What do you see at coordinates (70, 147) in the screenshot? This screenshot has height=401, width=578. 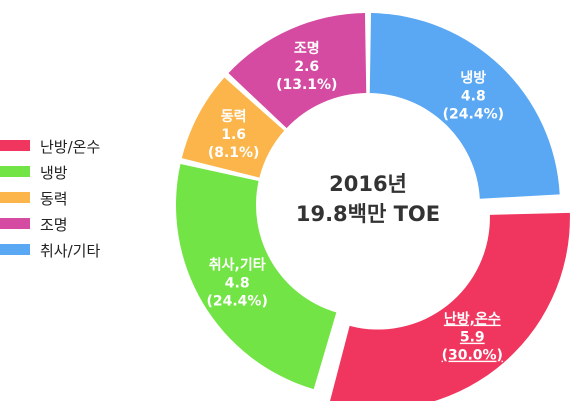 I see `legend-label: 난방/온수` at bounding box center [70, 147].